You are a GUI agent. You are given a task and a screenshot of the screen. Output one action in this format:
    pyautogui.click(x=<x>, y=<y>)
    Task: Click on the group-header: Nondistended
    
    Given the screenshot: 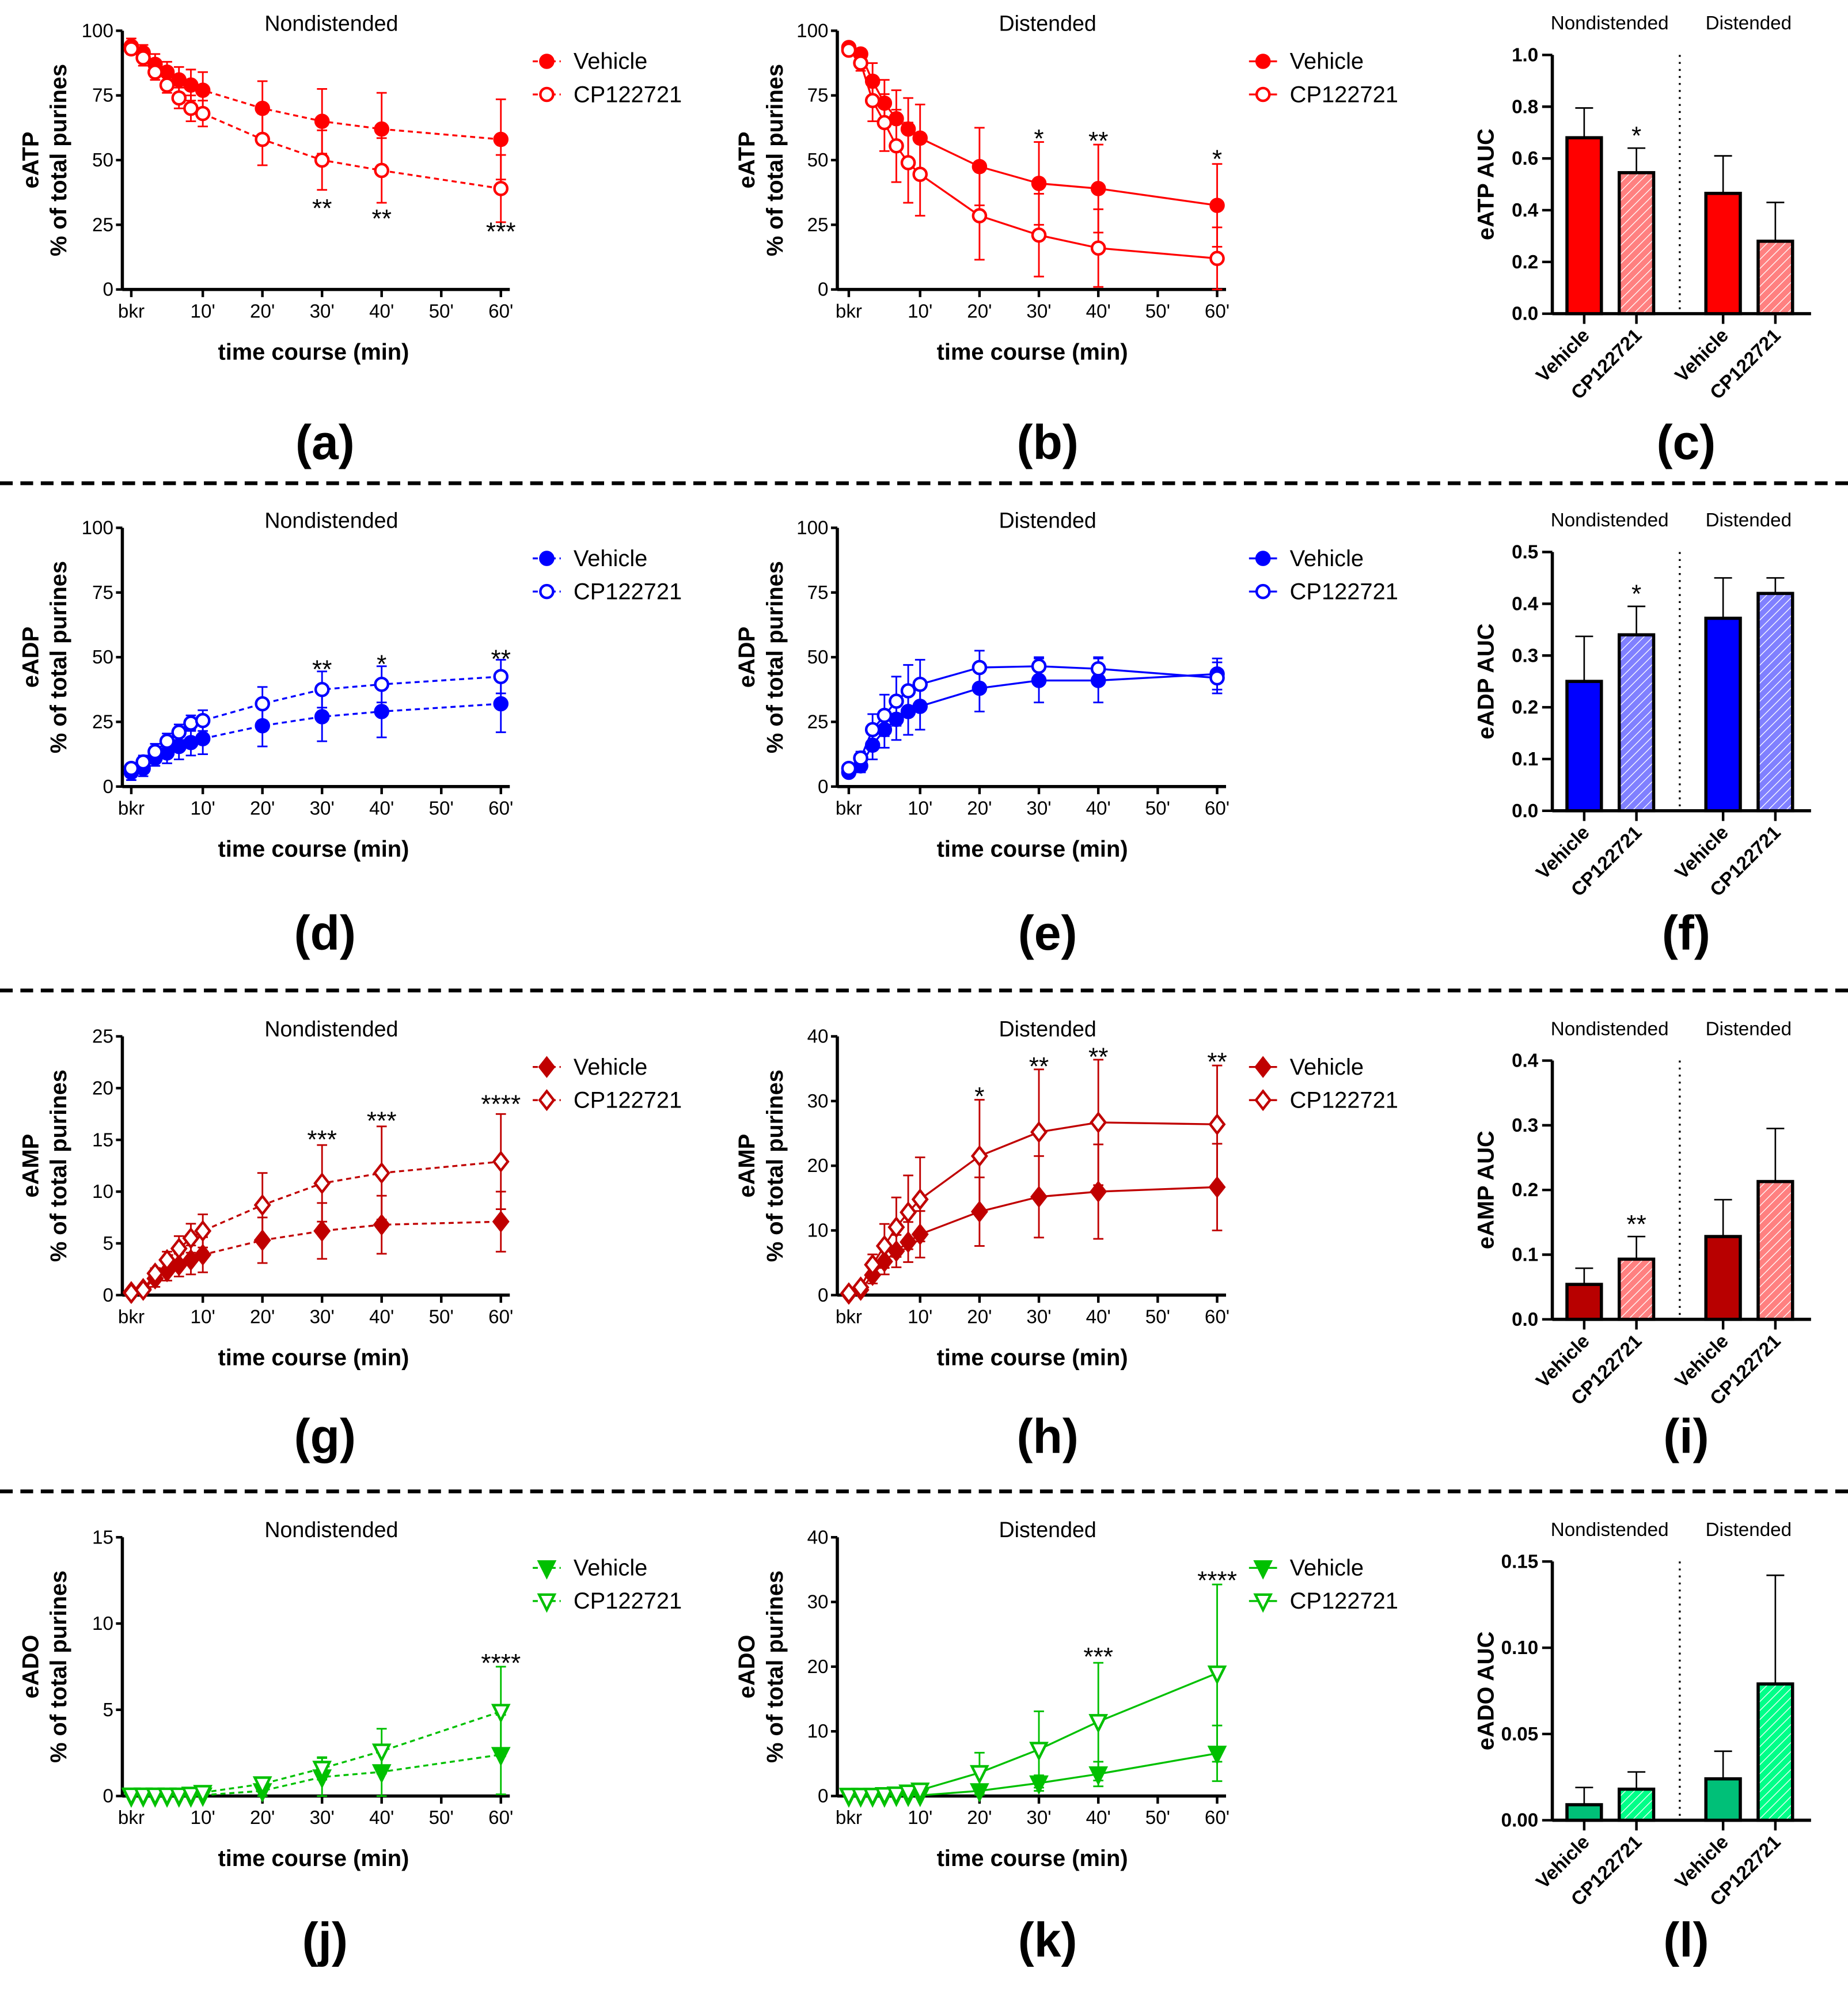 What is the action you would take?
    pyautogui.click(x=1610, y=24)
    